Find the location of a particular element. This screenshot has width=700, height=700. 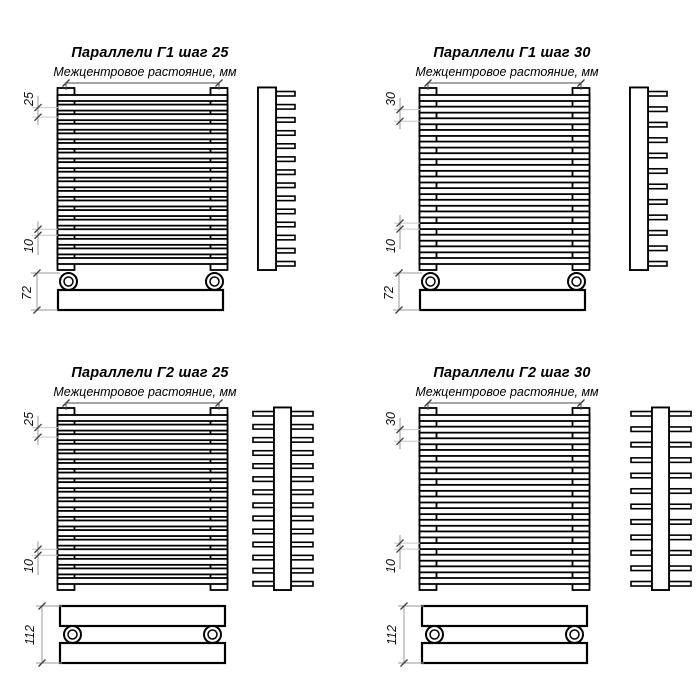

diagram-title: Параллели Г1 шаг 30 is located at coordinates (512, 53).